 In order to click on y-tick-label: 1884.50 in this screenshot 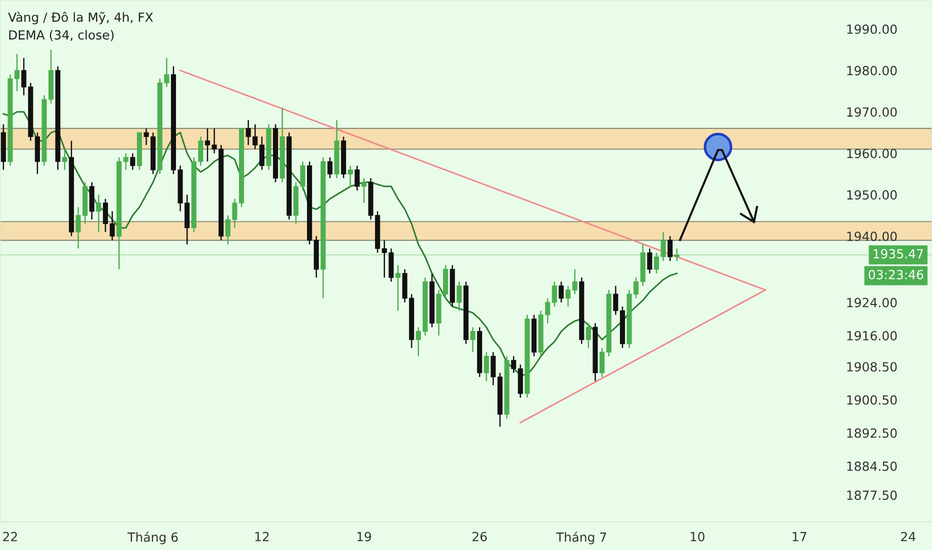, I will do `click(872, 466)`.